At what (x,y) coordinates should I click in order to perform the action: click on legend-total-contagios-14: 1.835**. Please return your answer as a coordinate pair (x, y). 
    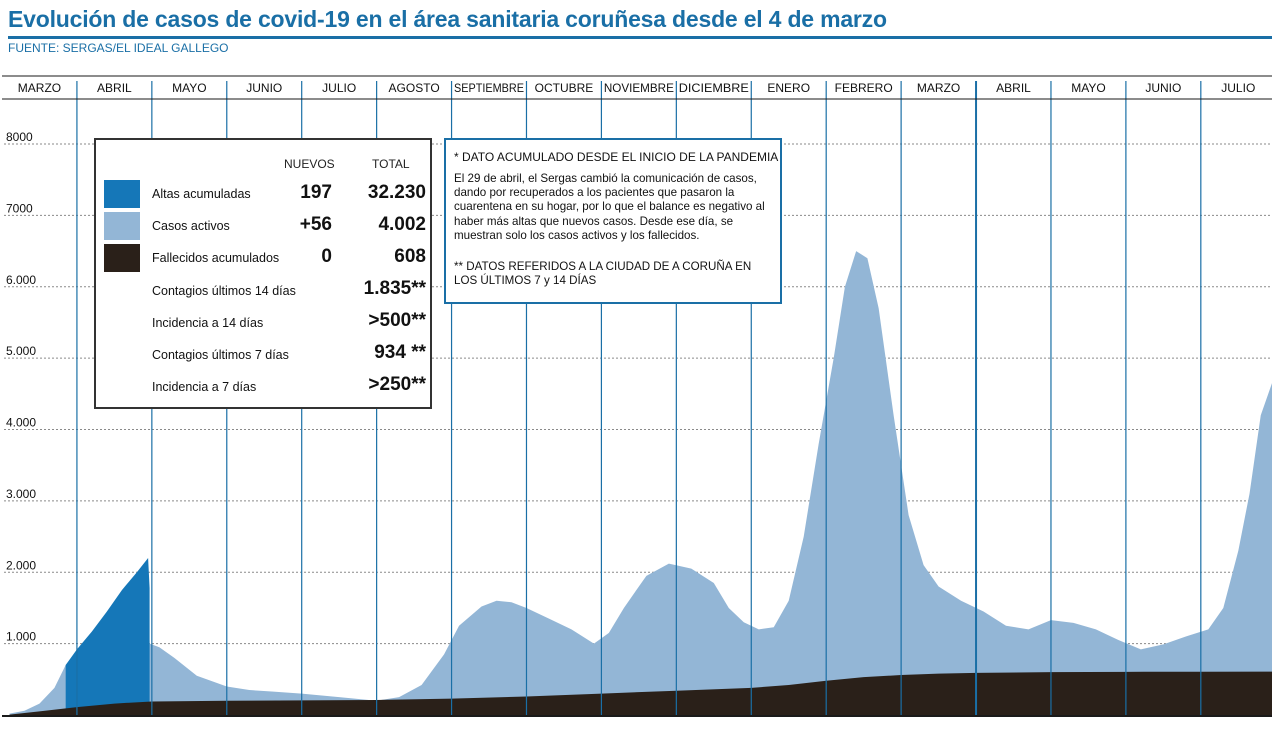
    Looking at the image, I should click on (394, 288).